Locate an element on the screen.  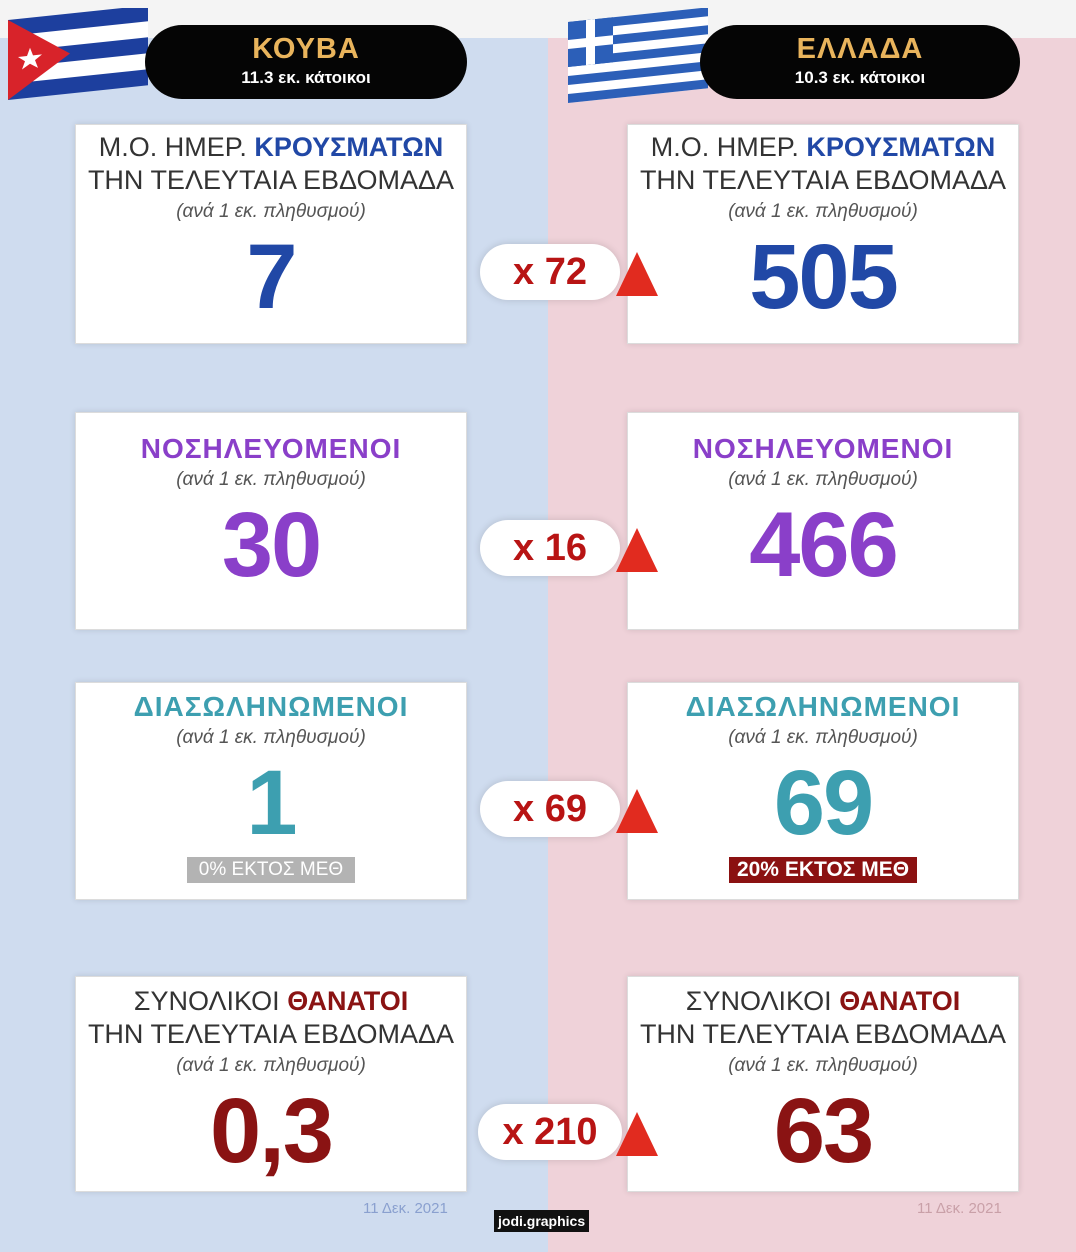
deaths-multiplier: x 210 is located at coordinates (550, 1132).